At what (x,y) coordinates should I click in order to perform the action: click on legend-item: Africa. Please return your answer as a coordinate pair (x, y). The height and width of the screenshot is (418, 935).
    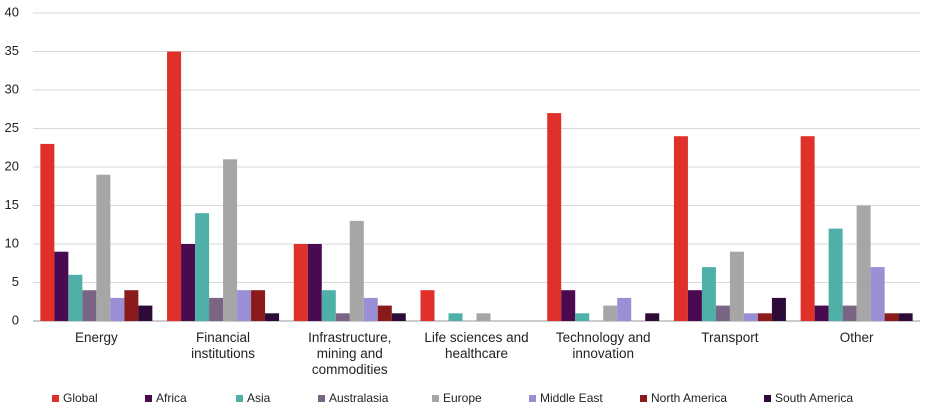
    Looking at the image, I should click on (166, 398).